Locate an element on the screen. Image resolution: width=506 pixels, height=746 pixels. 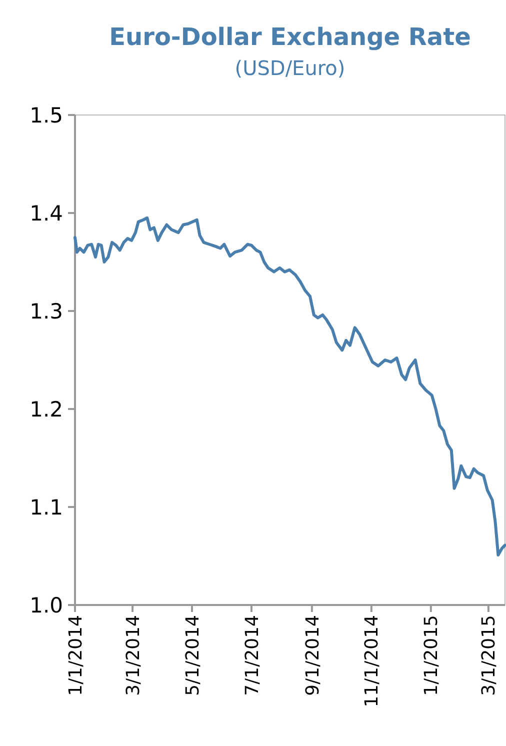
y-tick-label: 1.1 is located at coordinates (46, 507).